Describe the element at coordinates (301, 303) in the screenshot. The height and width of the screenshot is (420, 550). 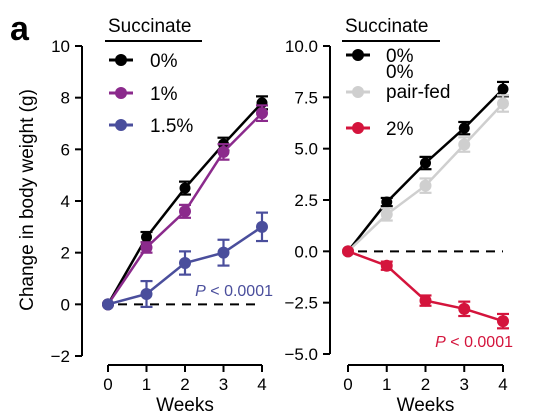
I see `y-tick-label: −2.5` at that location.